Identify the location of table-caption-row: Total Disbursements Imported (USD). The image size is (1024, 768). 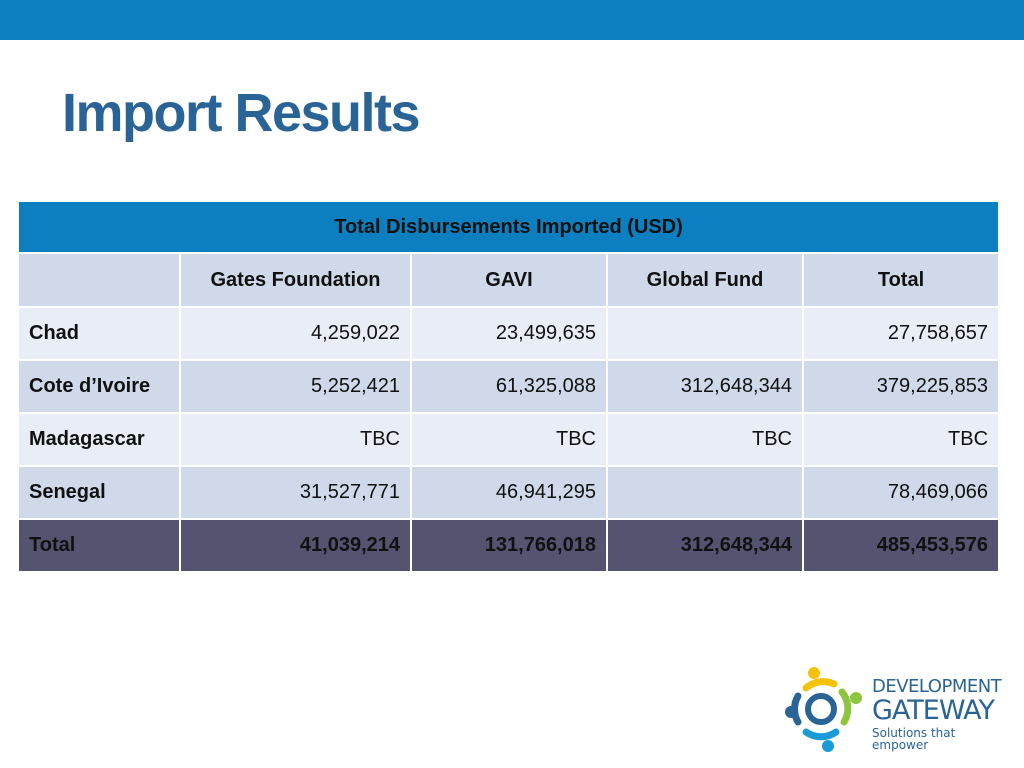
(508, 227).